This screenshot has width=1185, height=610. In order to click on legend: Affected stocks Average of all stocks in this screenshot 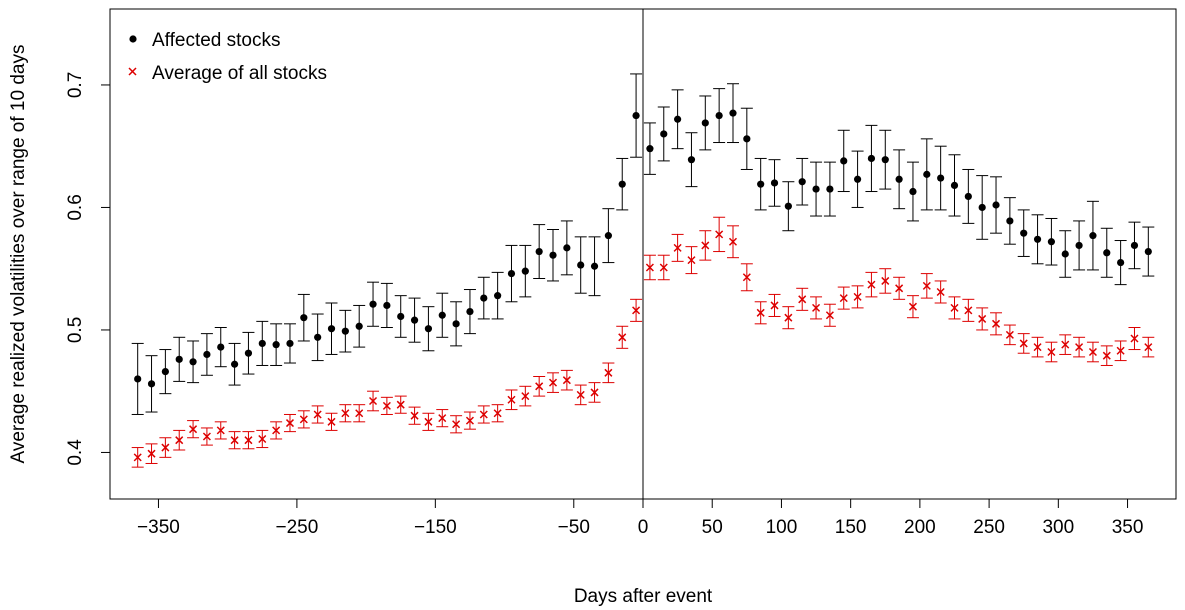, I will do `click(227, 57)`.